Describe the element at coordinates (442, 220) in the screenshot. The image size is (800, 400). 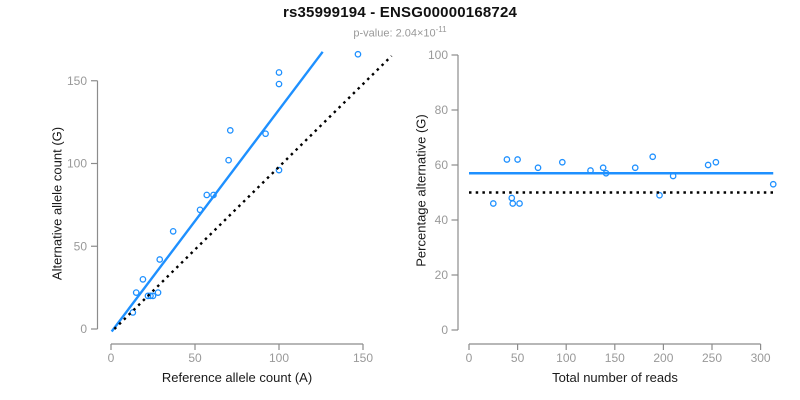
I see `y-tick-label: 40` at that location.